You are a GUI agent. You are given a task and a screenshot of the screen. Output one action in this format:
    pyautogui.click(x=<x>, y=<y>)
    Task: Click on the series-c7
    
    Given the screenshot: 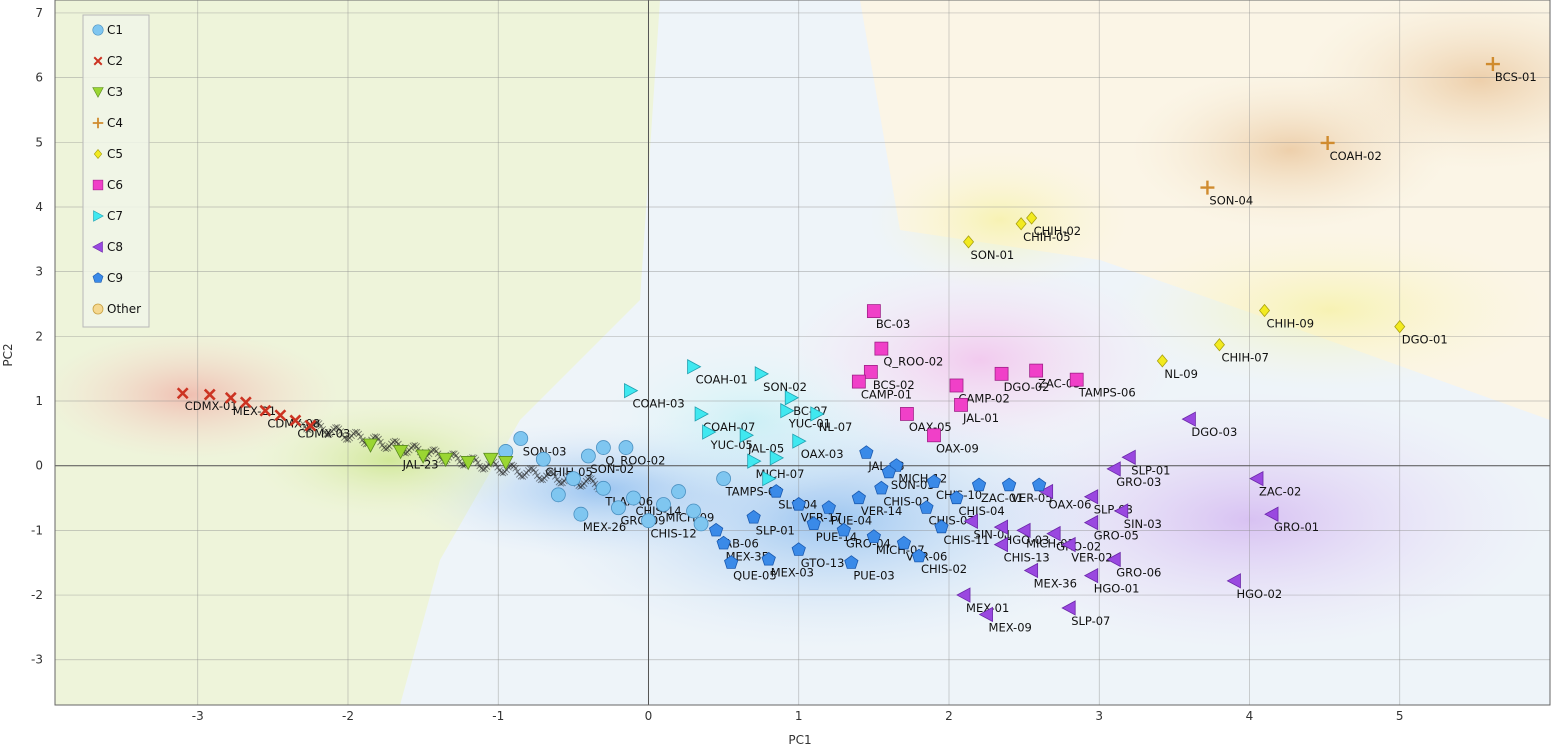 What is the action you would take?
    pyautogui.click(x=724, y=423)
    